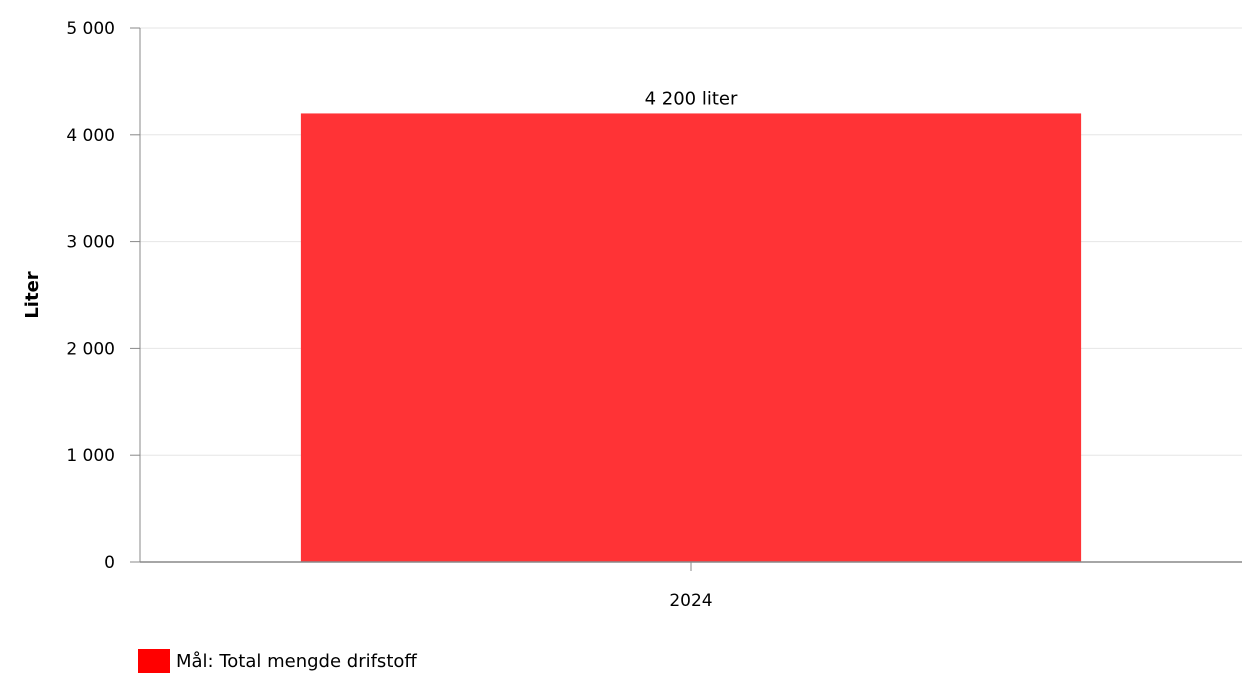 The height and width of the screenshot is (675, 1242). Describe the element at coordinates (90, 136) in the screenshot. I see `y-tick-label: 4 000` at that location.